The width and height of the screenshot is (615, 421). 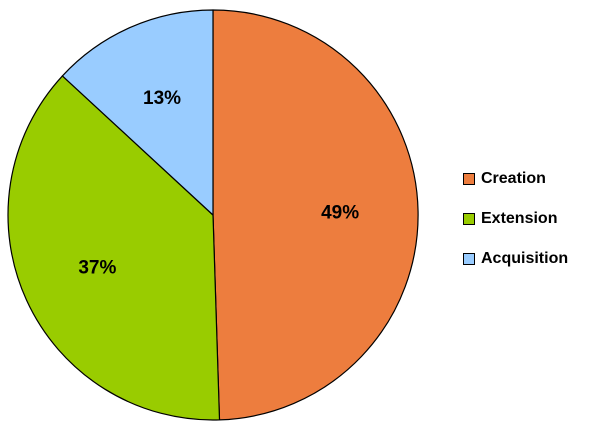 What do you see at coordinates (469, 258) in the screenshot?
I see `legend-swatch-acquisition` at bounding box center [469, 258].